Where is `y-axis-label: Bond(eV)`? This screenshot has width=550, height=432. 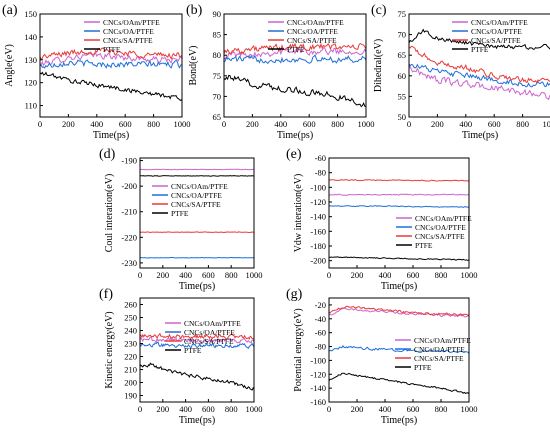 y-axis-label: Bond(eV) is located at coordinates (193, 66).